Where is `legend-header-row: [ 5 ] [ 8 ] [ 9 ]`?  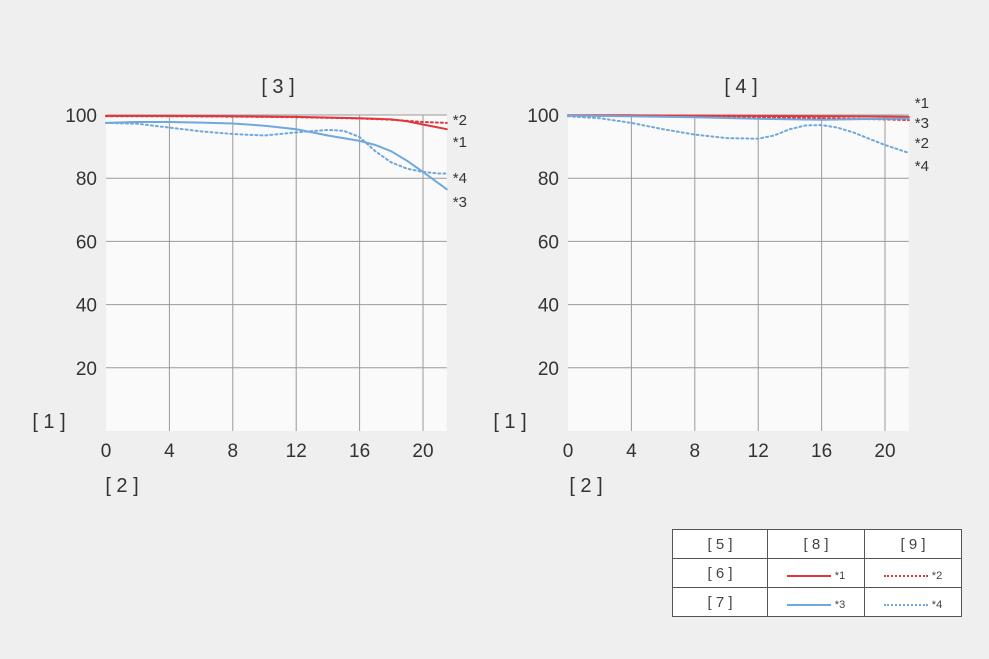
legend-header-row: [ 5 ] [ 8 ] [ 9 ] is located at coordinates (817, 544).